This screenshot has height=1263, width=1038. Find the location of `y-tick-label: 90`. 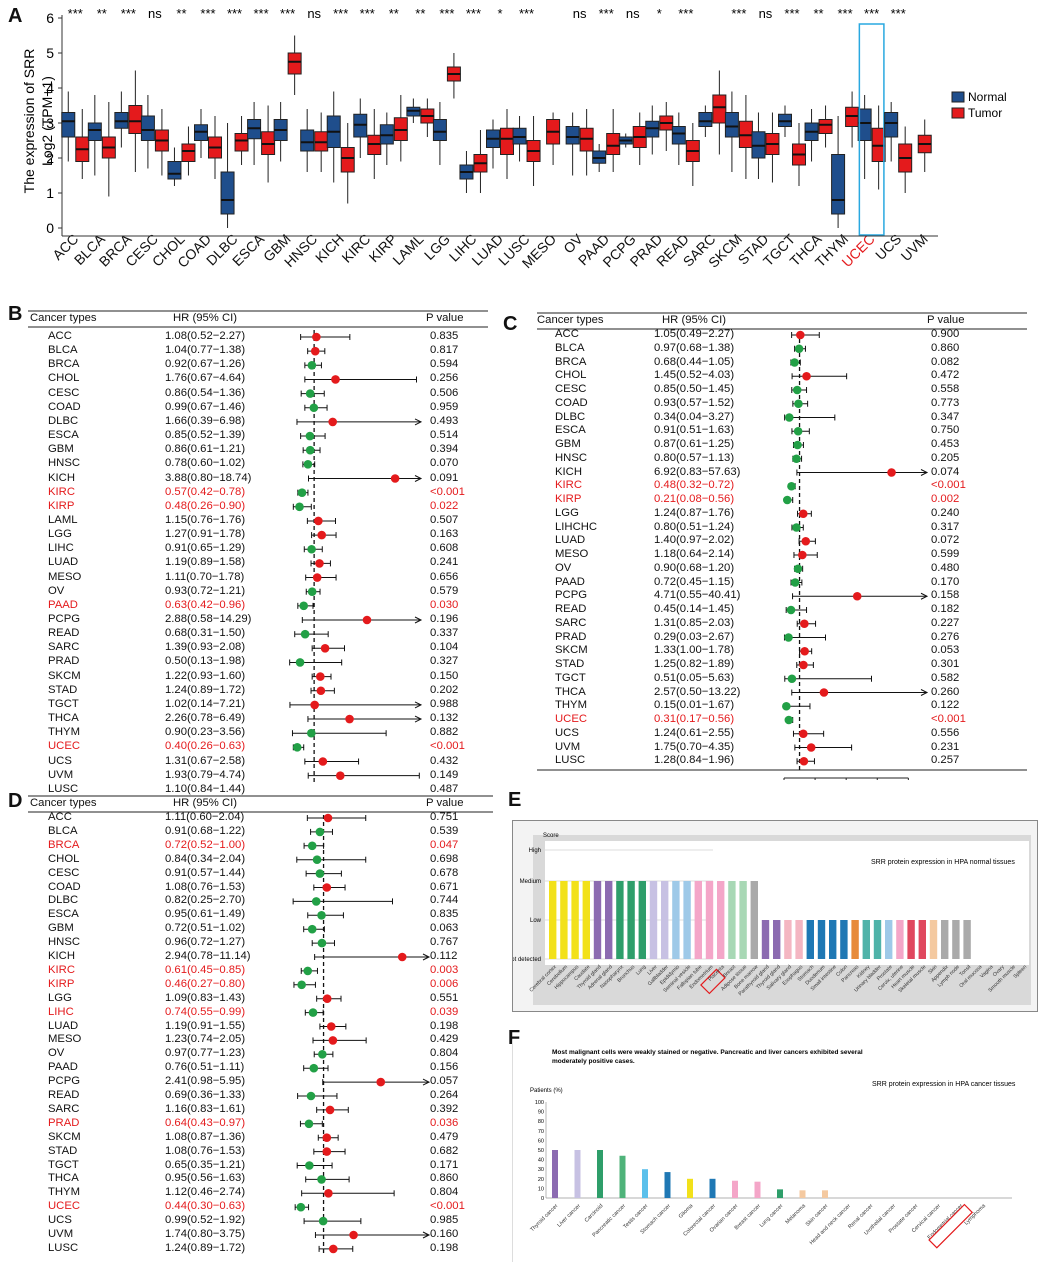

y-tick-label: 90 is located at coordinates (541, 1113).